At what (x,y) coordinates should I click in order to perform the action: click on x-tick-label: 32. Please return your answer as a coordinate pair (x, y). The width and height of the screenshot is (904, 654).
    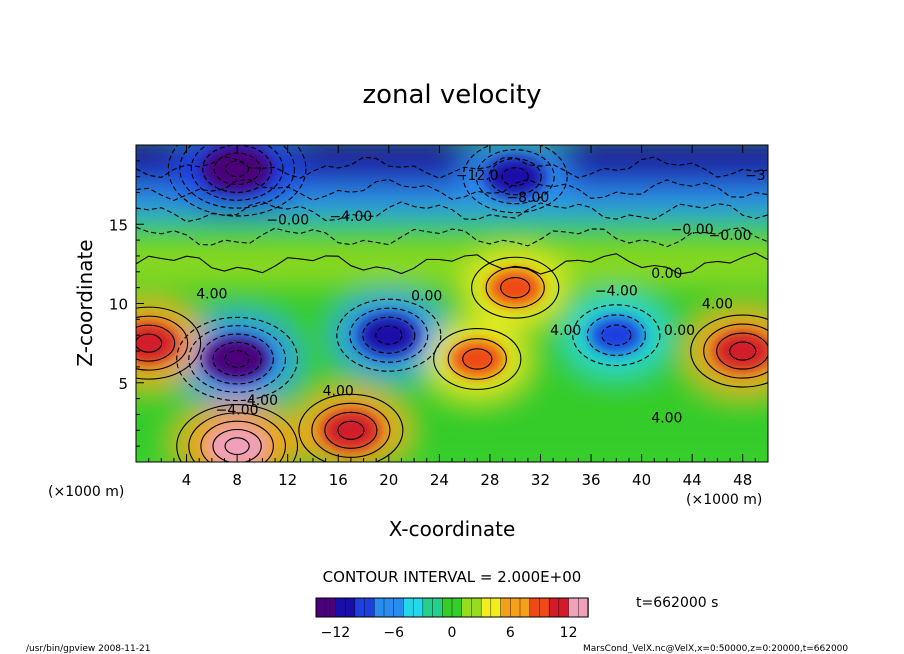
    Looking at the image, I should click on (540, 480).